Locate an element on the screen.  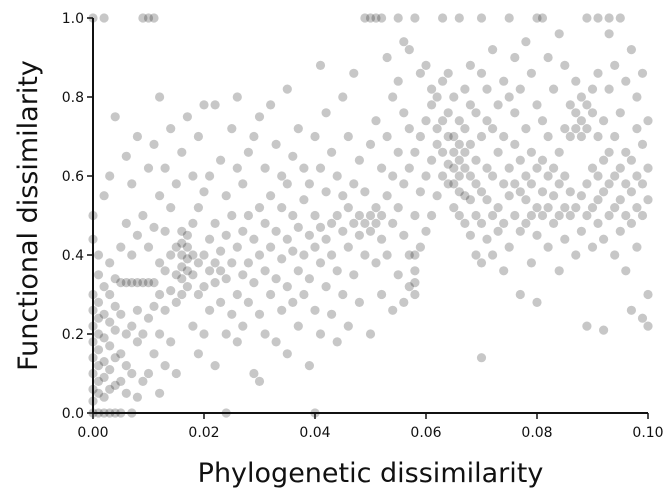
x-tick-label: 0.08 is located at coordinates (536, 433).